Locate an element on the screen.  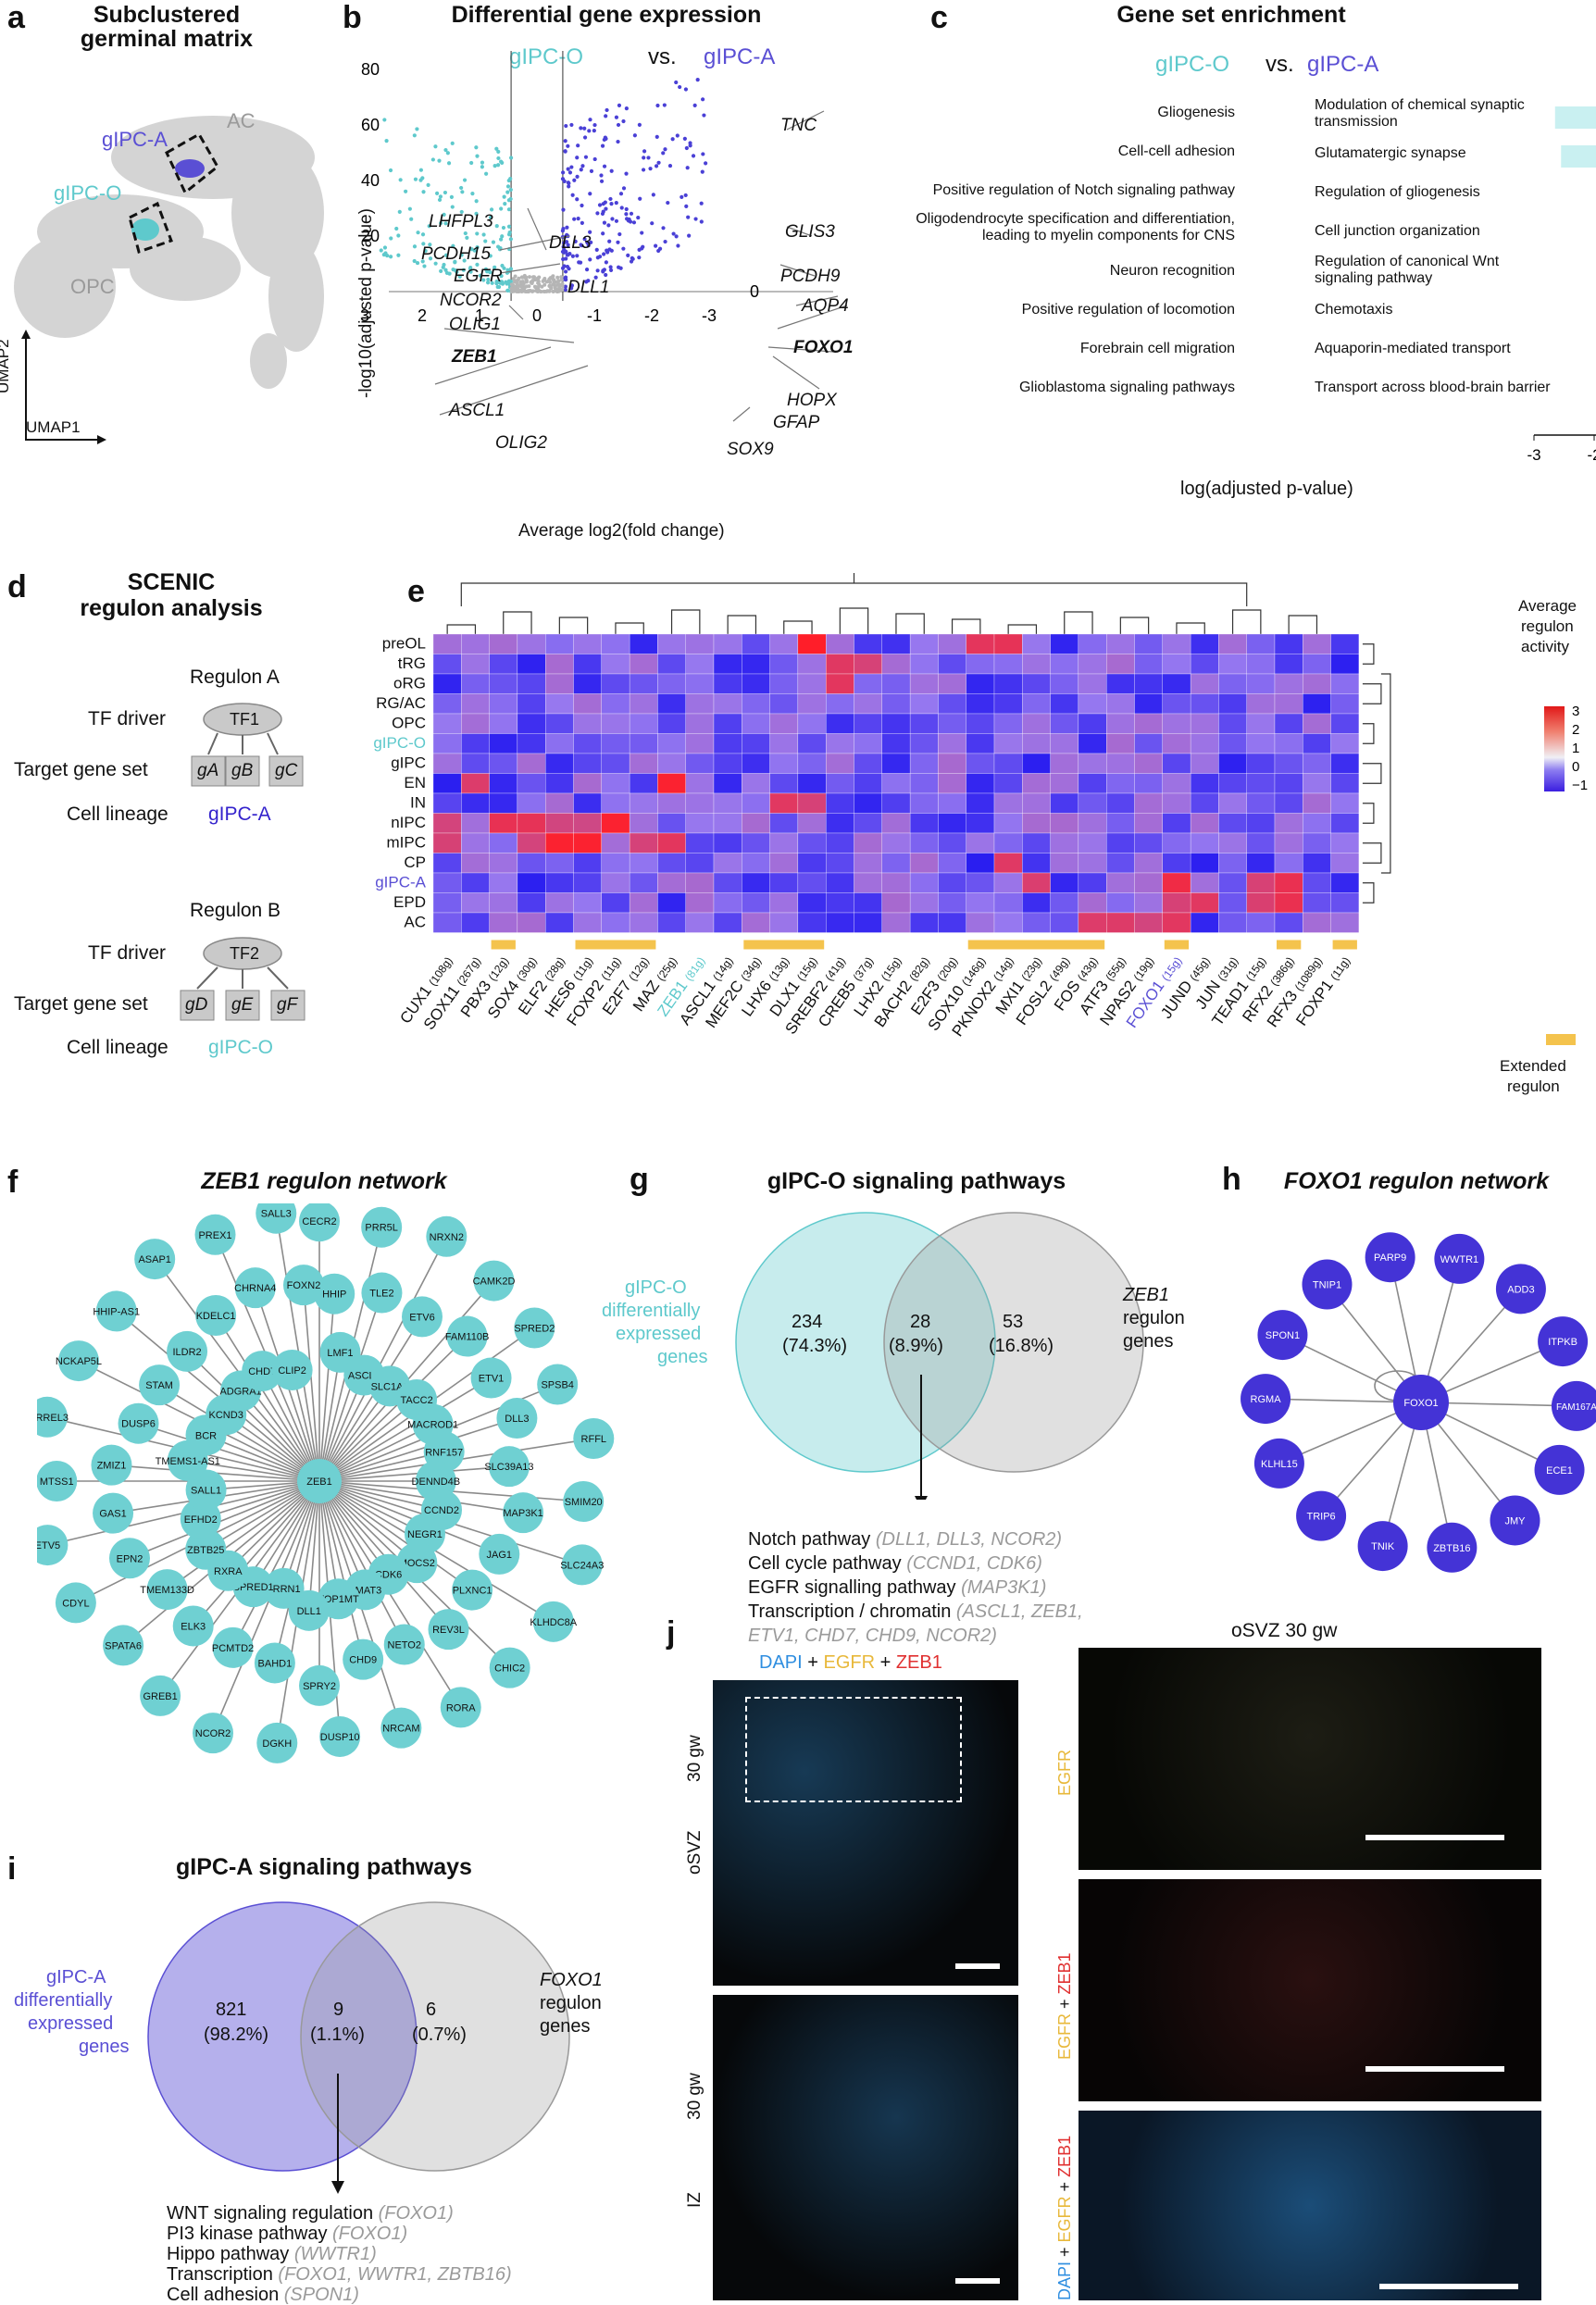
network-node-label: BCR is located at coordinates (206, 1435).